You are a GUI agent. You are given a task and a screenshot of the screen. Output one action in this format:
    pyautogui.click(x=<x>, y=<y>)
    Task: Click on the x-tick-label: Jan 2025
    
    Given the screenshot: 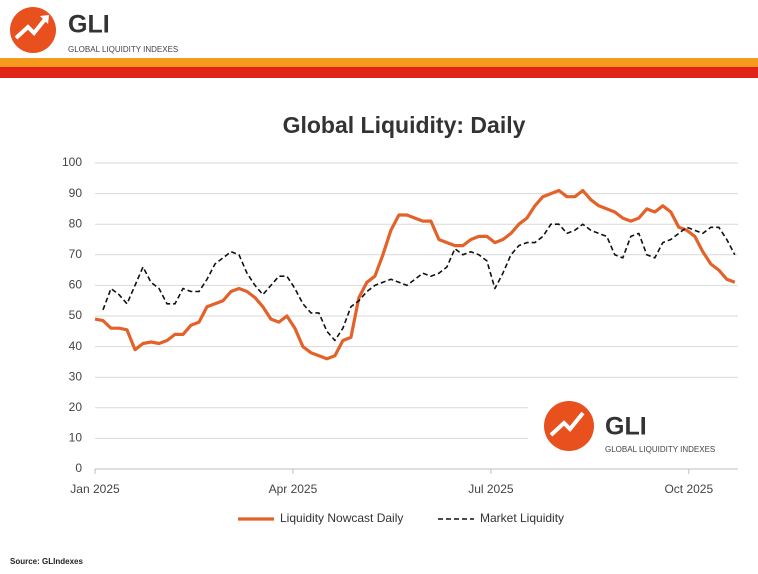 What is the action you would take?
    pyautogui.click(x=95, y=489)
    